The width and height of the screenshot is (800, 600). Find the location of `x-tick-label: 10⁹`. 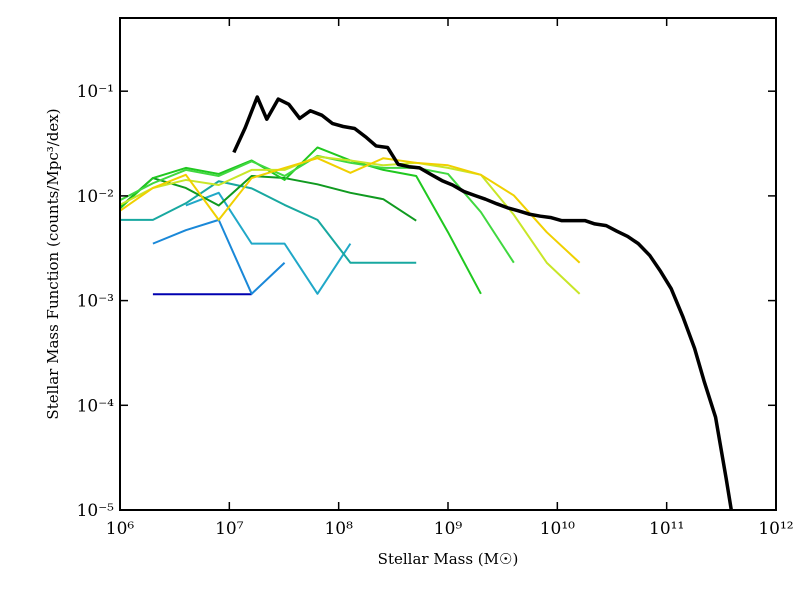

x-tick-label: 10⁹ is located at coordinates (448, 529).